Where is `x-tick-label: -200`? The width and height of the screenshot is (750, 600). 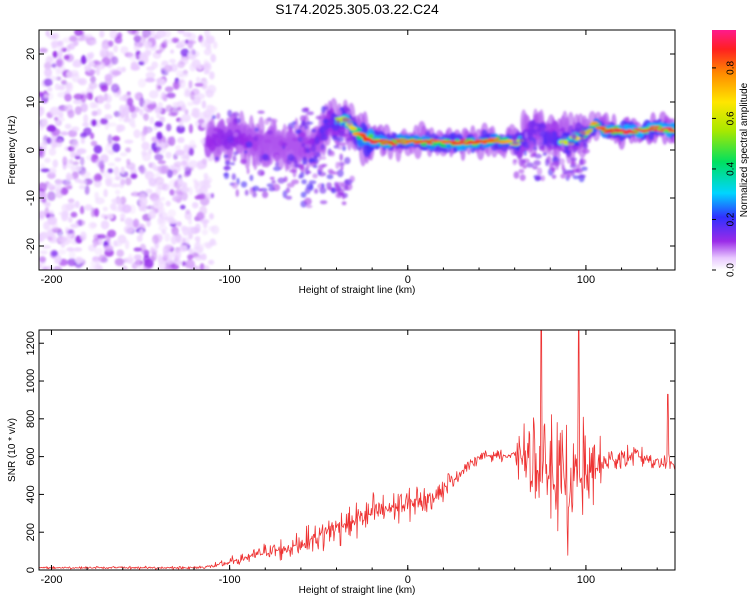
x-tick-label: -200 is located at coordinates (51, 580).